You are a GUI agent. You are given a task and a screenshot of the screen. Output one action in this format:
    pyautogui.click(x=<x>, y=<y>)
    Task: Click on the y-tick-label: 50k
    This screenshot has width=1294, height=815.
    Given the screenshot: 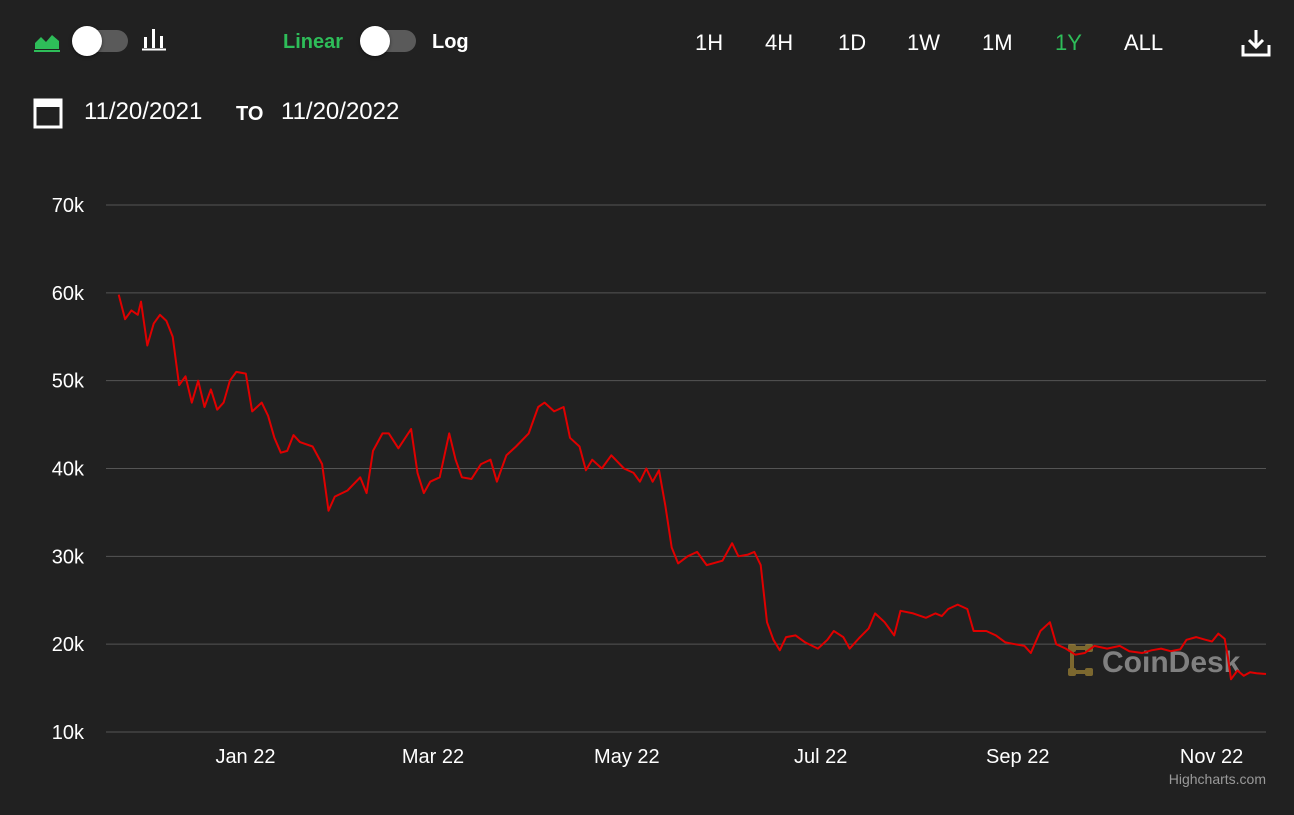 What is the action you would take?
    pyautogui.click(x=68, y=382)
    